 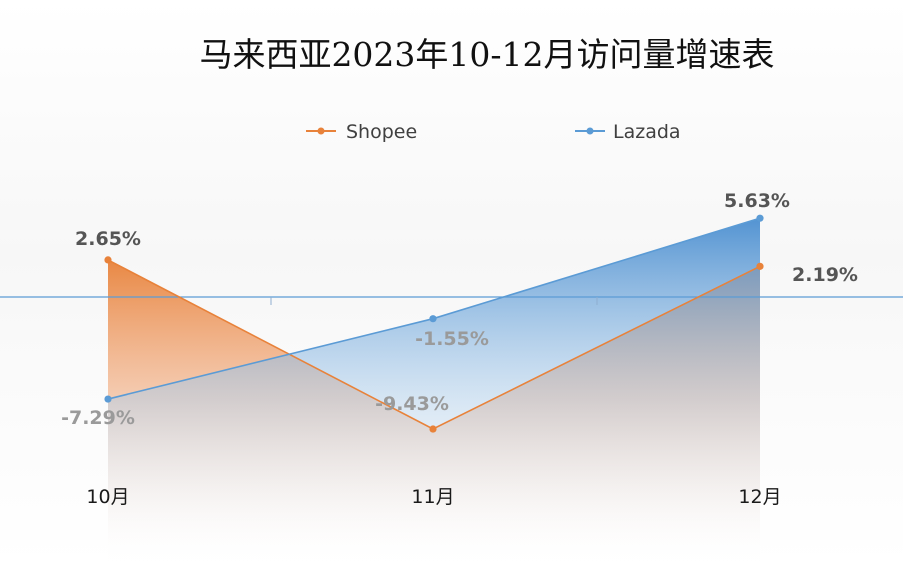 I want to click on x-tick-label-2: 11月, so click(x=432, y=497).